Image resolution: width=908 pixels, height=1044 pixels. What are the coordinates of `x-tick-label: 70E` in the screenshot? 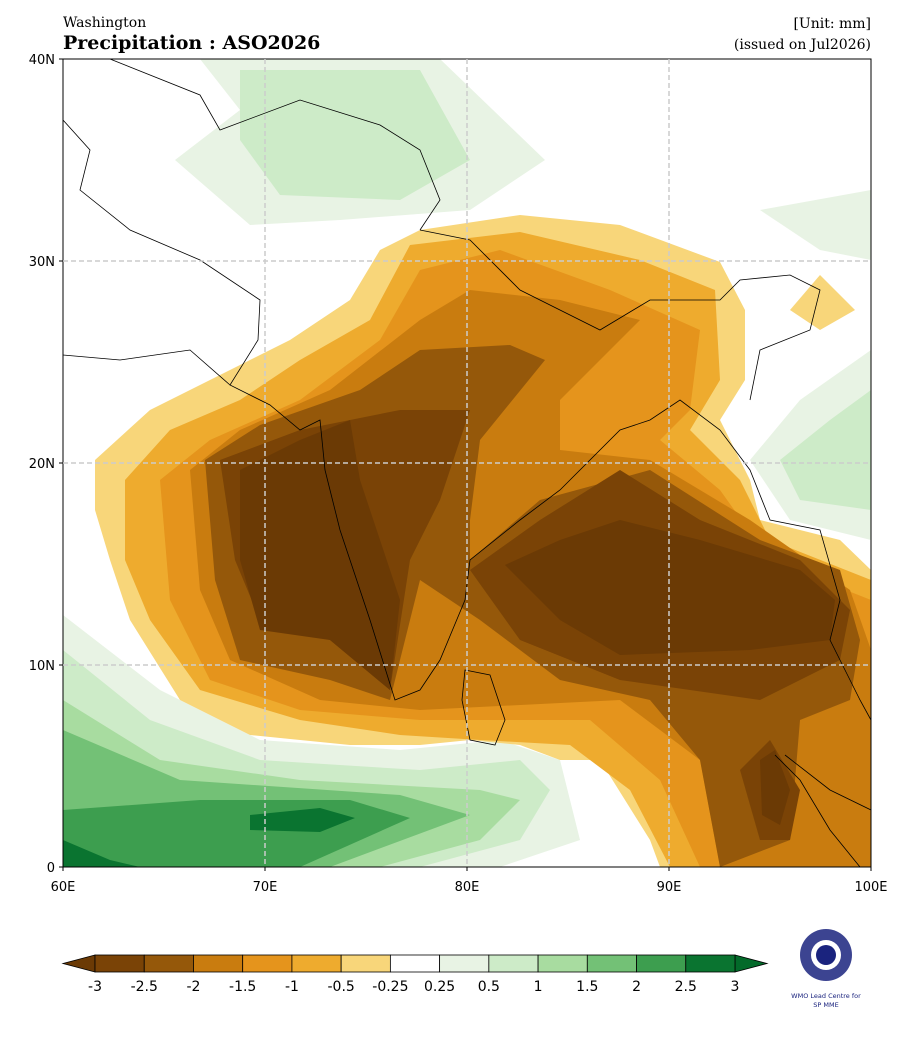 It's located at (265, 887).